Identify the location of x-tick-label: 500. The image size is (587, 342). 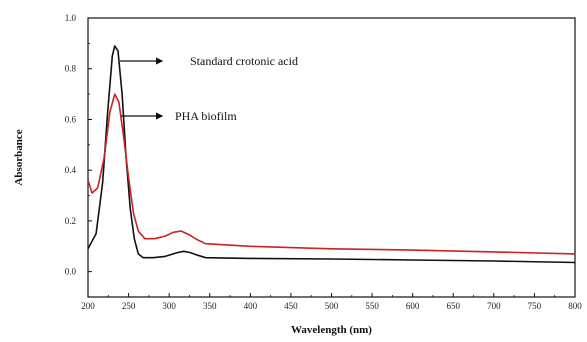
(332, 306).